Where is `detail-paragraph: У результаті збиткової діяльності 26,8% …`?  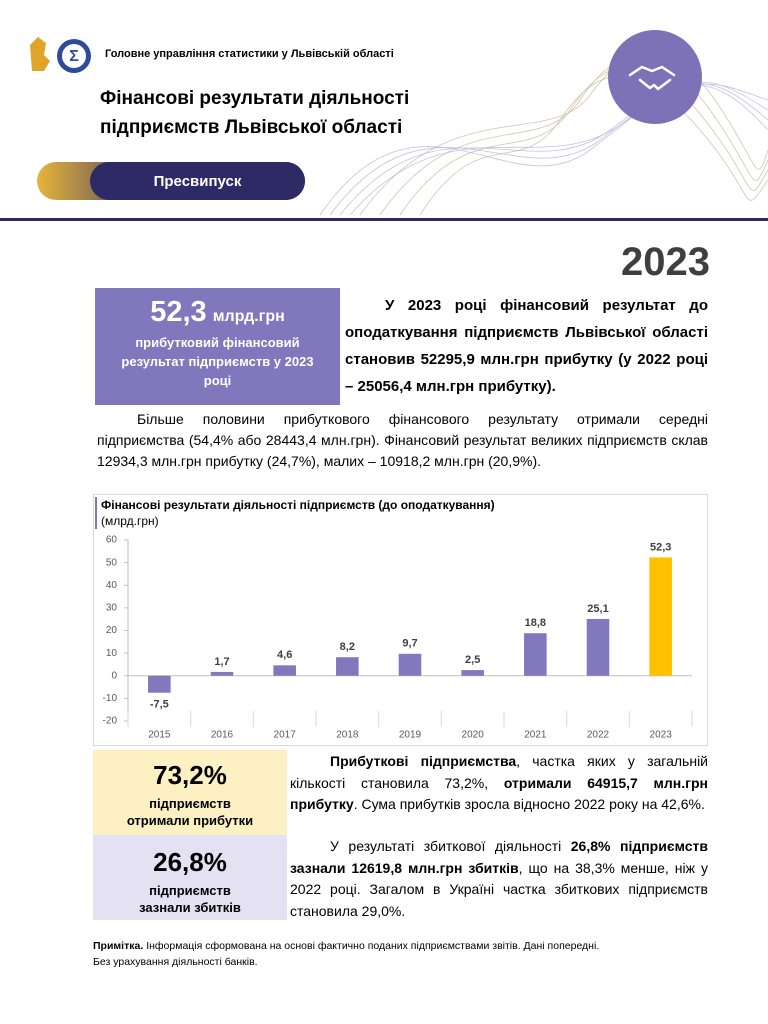
detail-paragraph: У результаті збиткової діяльності 26,8% … is located at coordinates (499, 879).